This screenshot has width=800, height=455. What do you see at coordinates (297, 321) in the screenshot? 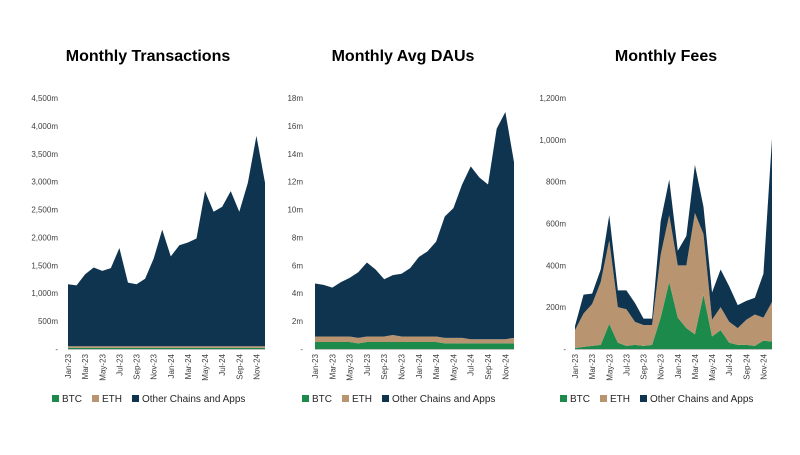
I see `y-tick-label: 2m` at bounding box center [297, 321].